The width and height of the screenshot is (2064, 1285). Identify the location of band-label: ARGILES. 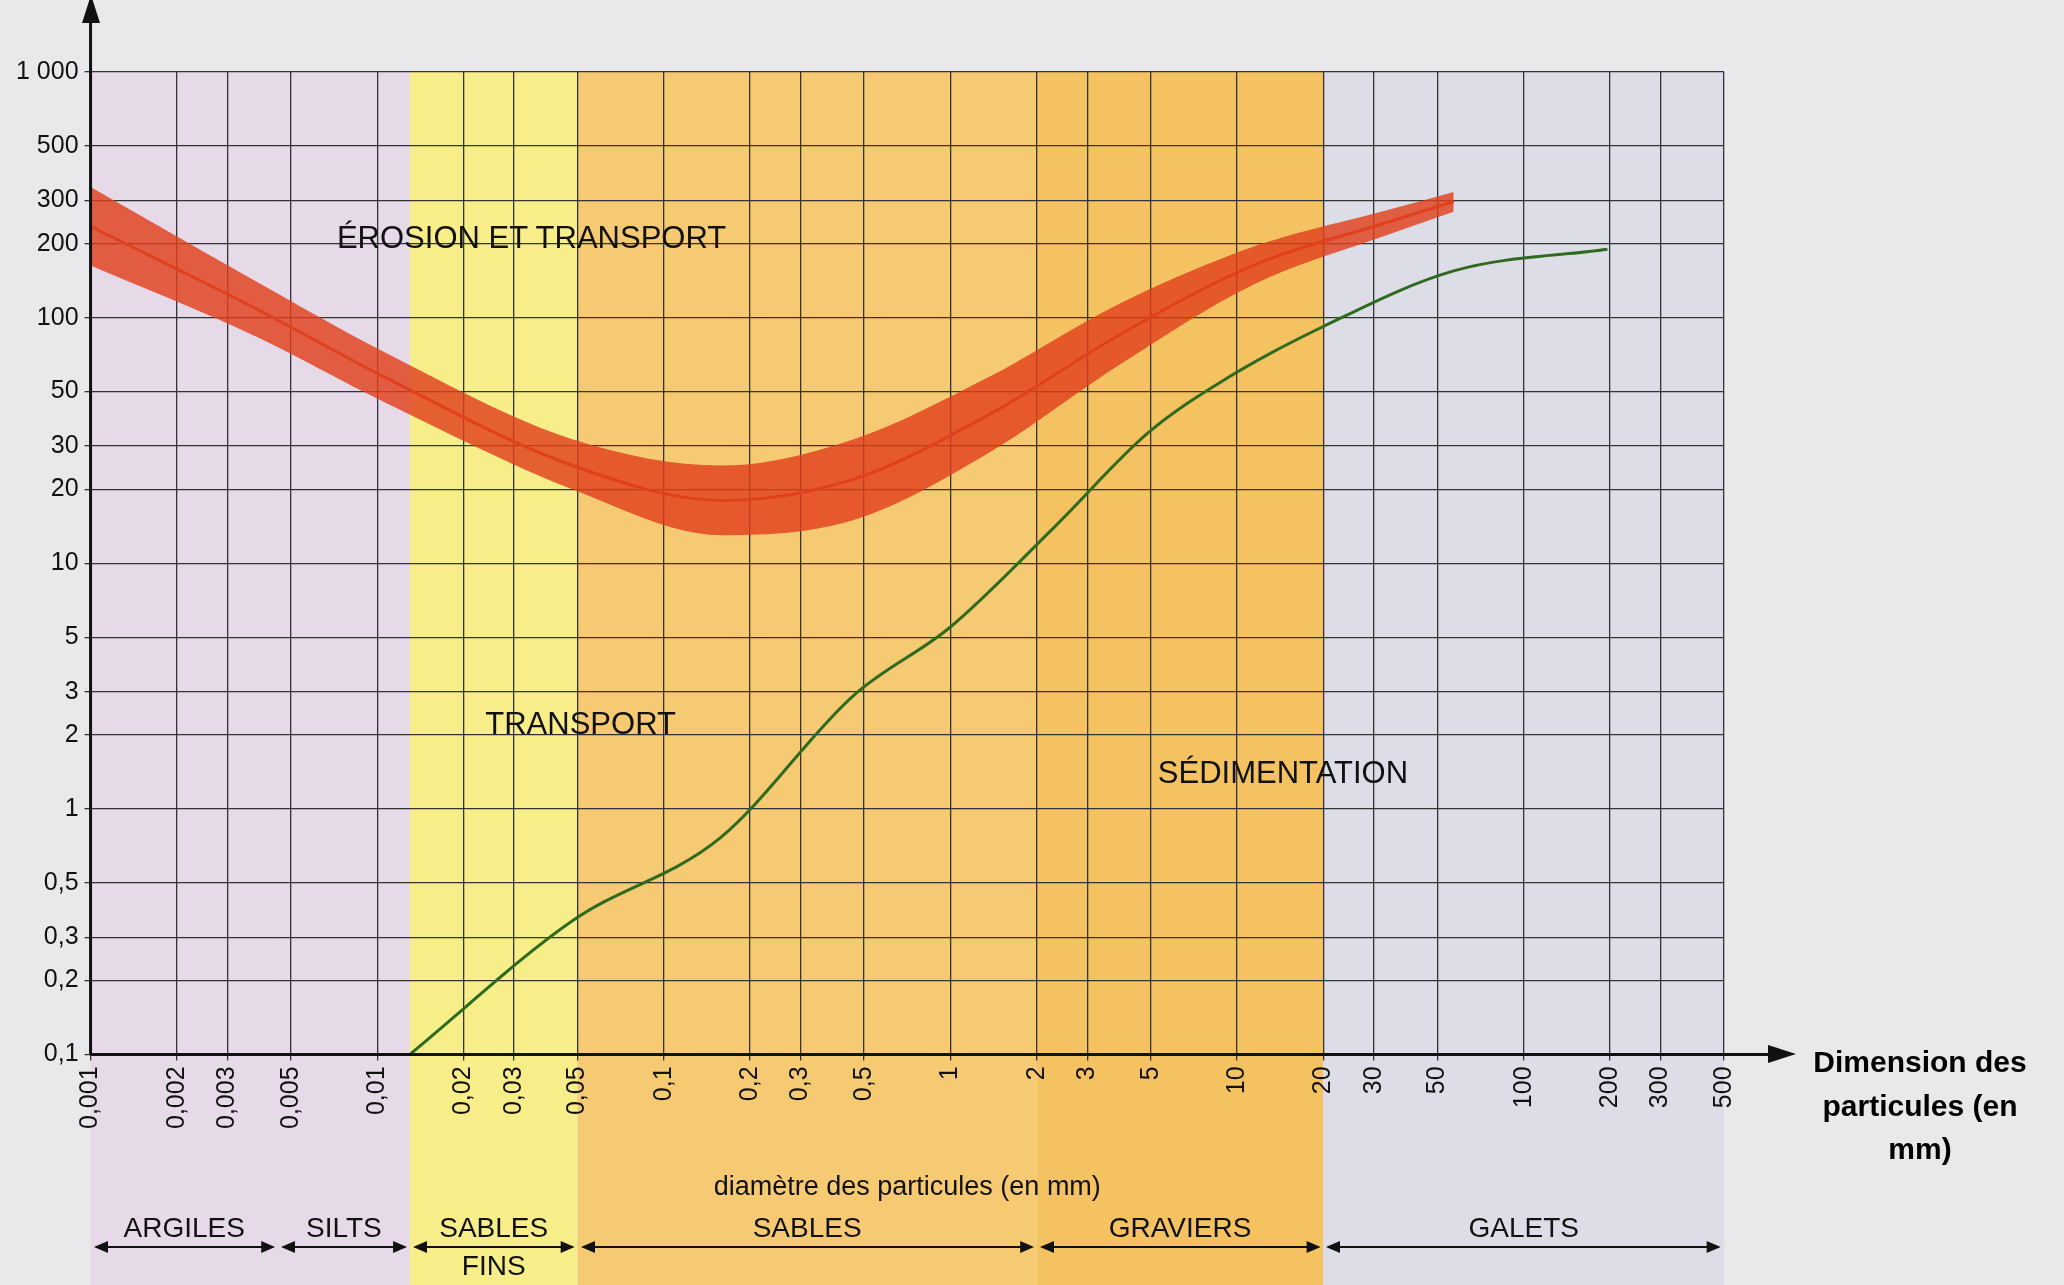
(184, 1227).